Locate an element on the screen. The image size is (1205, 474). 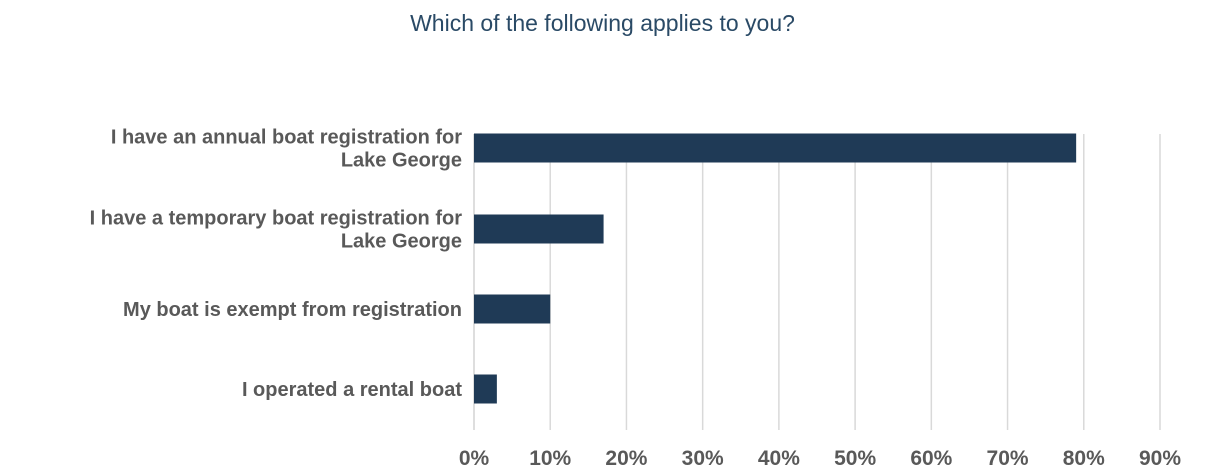
x-tick-label: 10% is located at coordinates (550, 458).